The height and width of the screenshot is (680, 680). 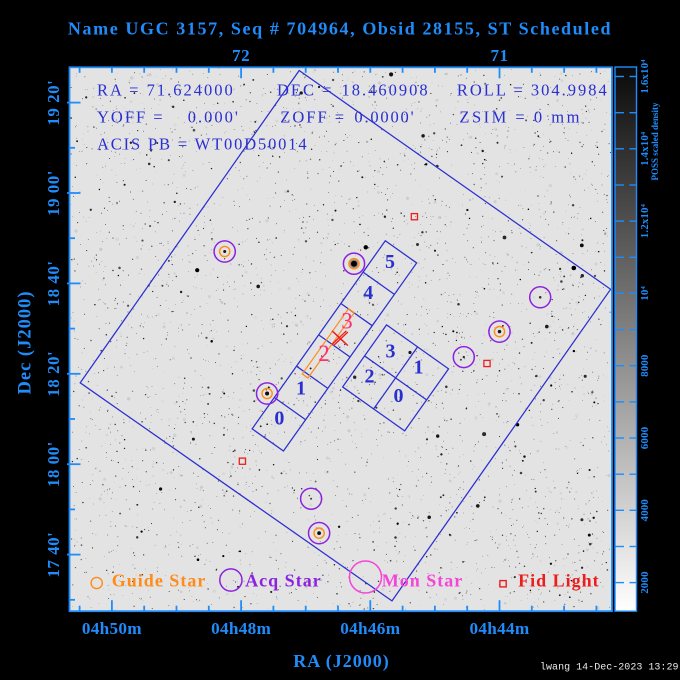 What do you see at coordinates (241, 628) in the screenshot?
I see `svg-text: 04h48m` at bounding box center [241, 628].